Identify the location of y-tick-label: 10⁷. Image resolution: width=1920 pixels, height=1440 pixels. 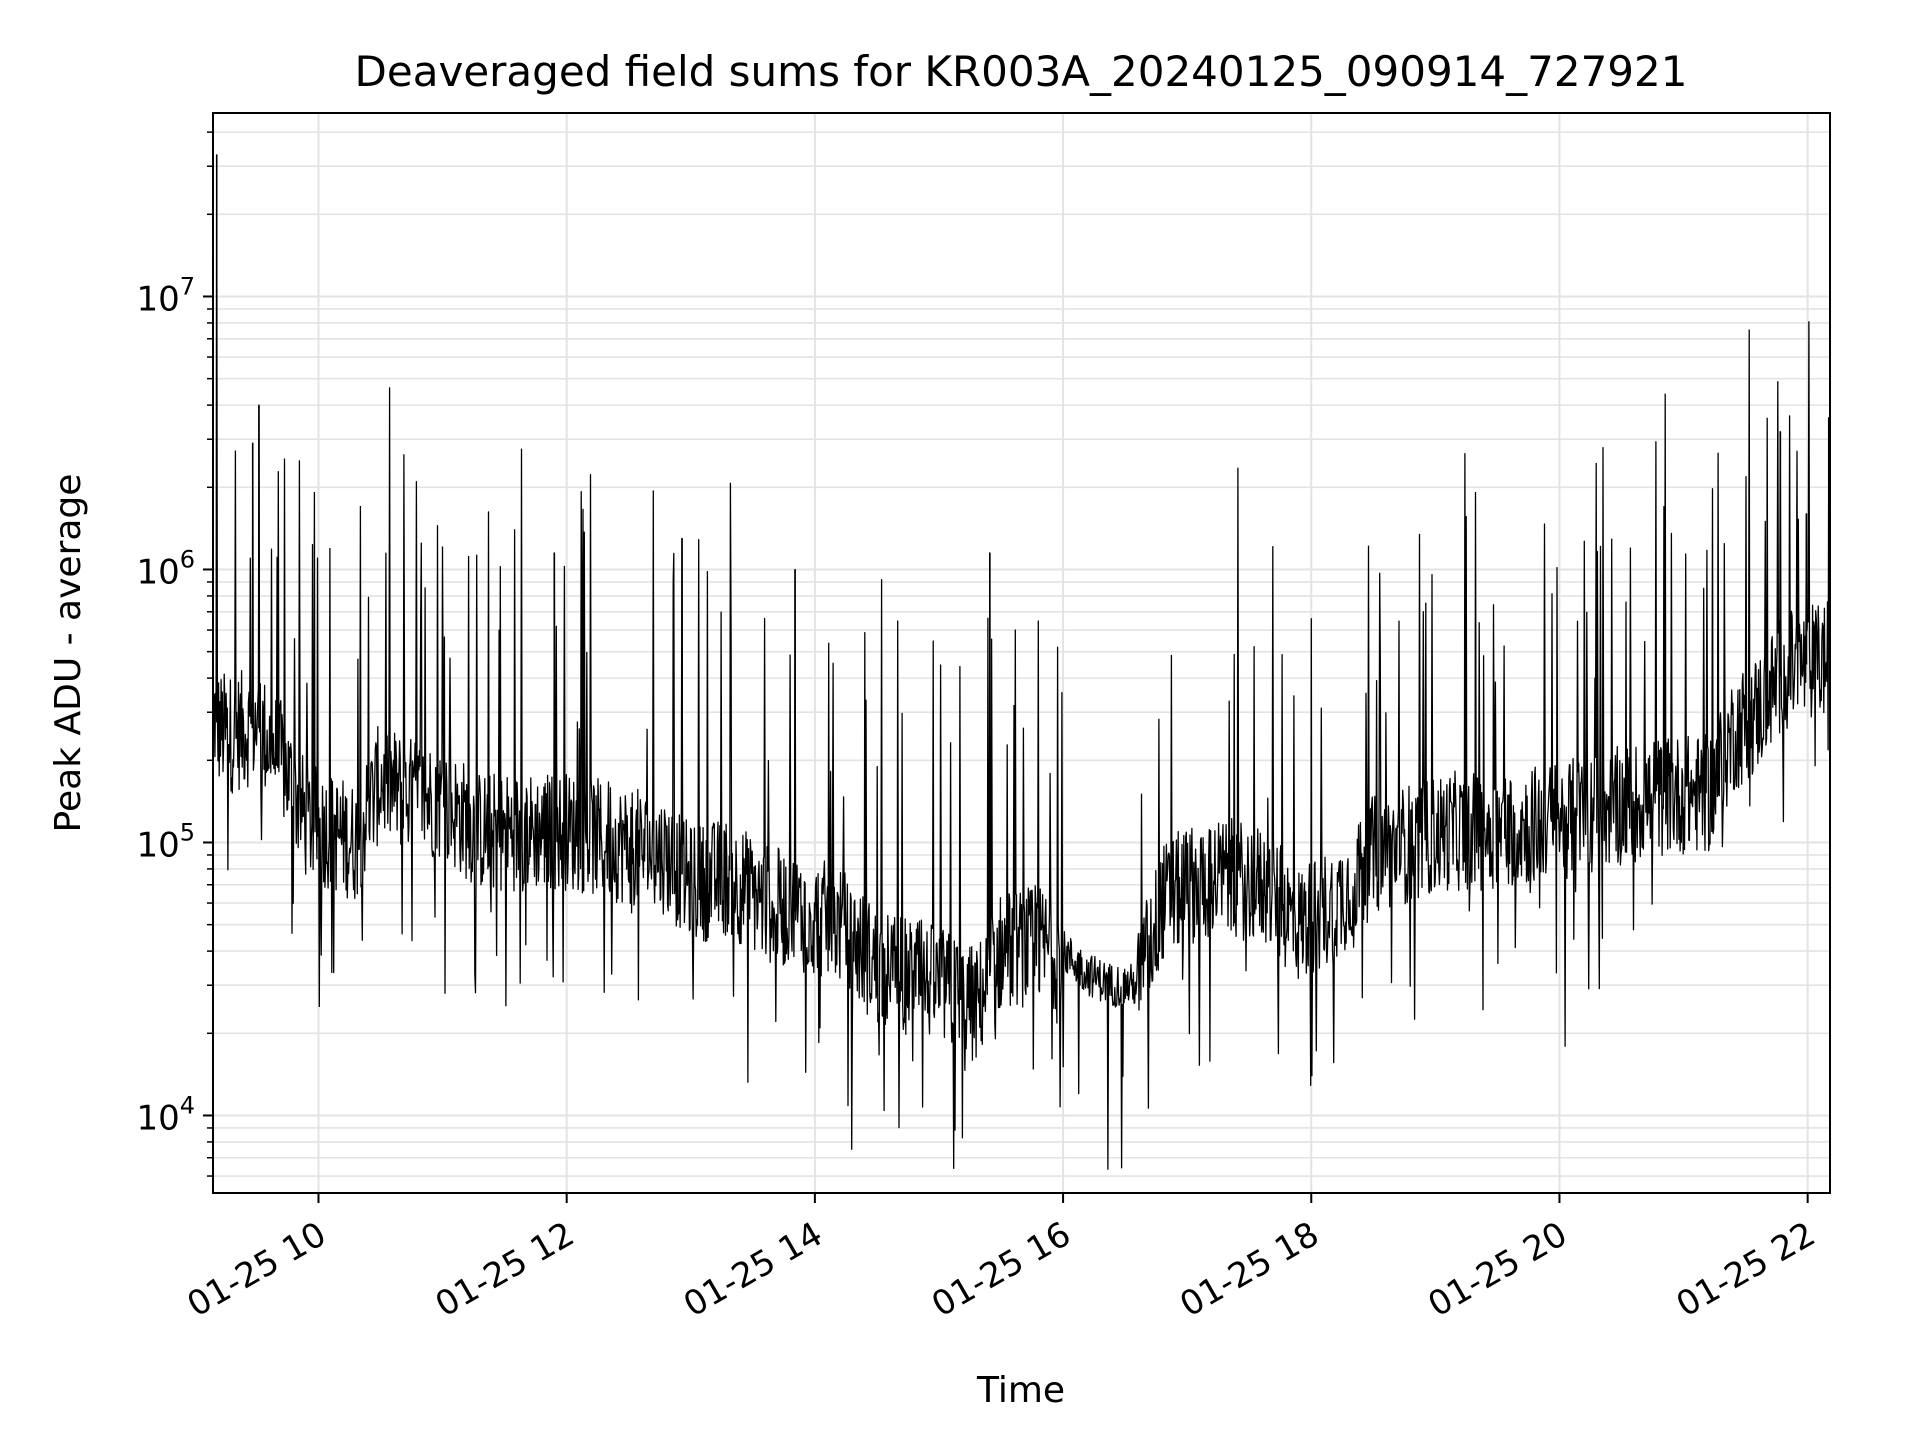
(165, 295).